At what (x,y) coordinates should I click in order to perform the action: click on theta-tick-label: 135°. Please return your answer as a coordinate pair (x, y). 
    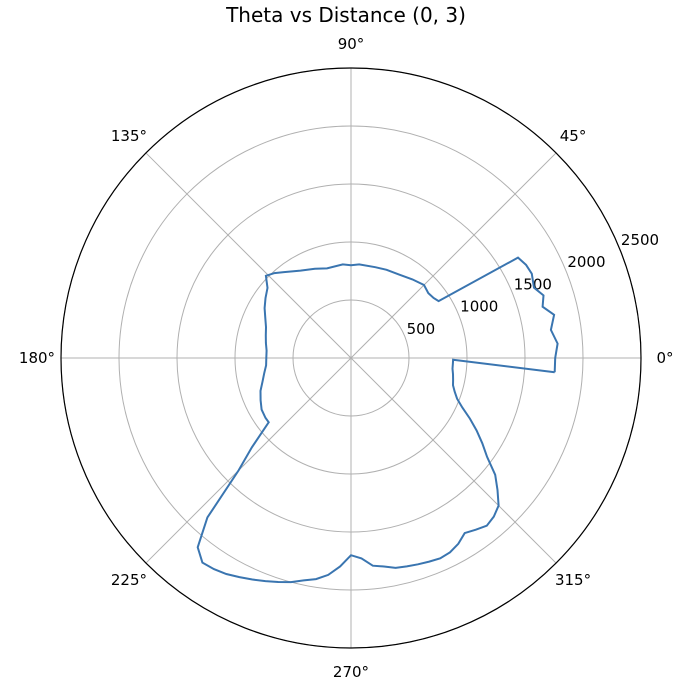
    Looking at the image, I should click on (129, 136).